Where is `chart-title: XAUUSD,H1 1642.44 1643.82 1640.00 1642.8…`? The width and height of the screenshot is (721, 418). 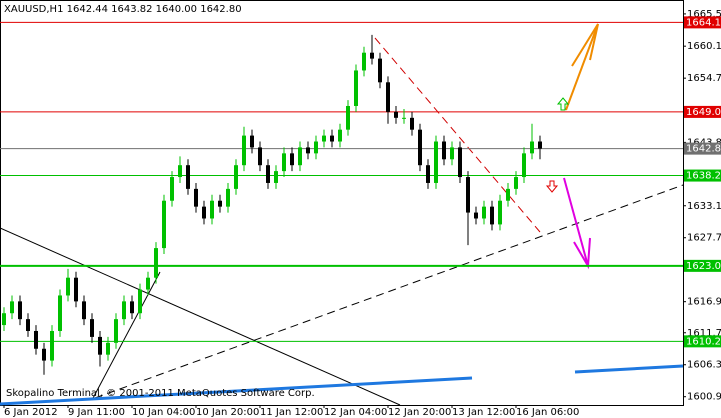 chart-title: XAUUSD,H1 1642.44 1643.82 1640.00 1642.8… is located at coordinates (123, 9).